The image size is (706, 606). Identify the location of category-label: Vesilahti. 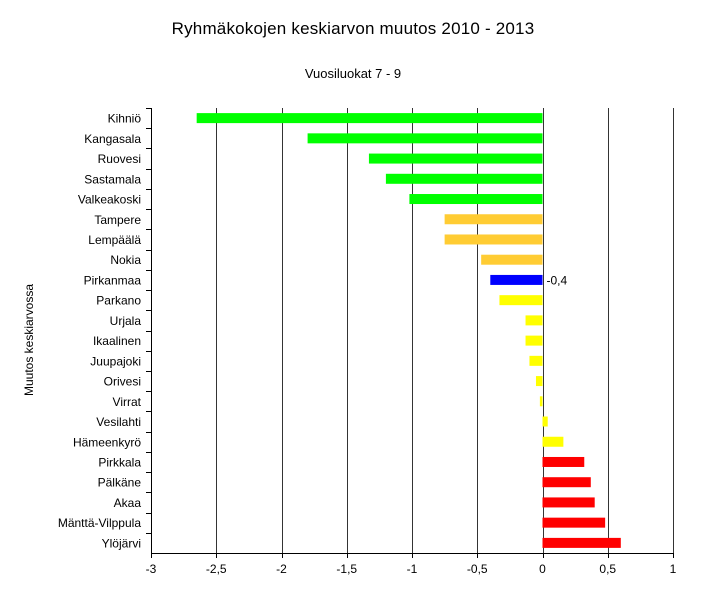
(118, 422).